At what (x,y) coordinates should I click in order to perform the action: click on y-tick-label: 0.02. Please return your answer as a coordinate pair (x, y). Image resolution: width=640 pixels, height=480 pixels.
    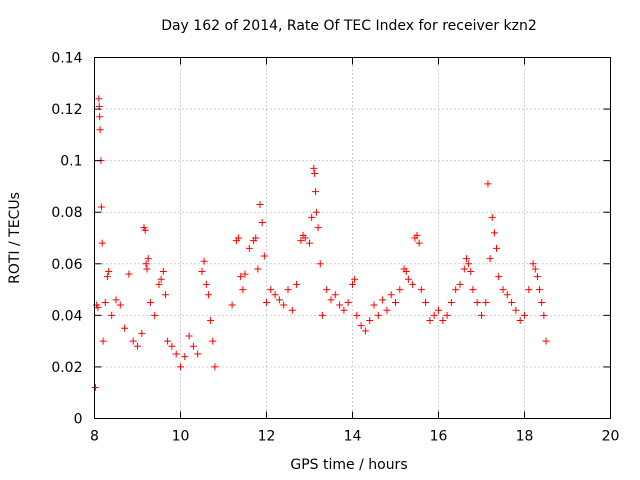
    Looking at the image, I should click on (66, 368).